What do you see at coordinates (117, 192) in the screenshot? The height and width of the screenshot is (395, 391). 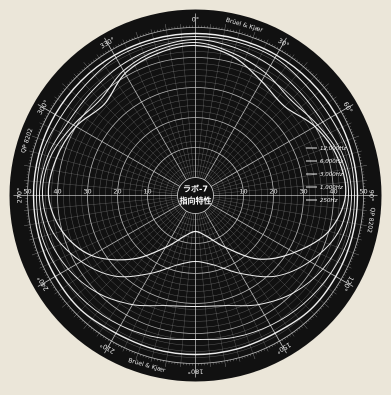 I see `radial-label-left: 20` at bounding box center [117, 192].